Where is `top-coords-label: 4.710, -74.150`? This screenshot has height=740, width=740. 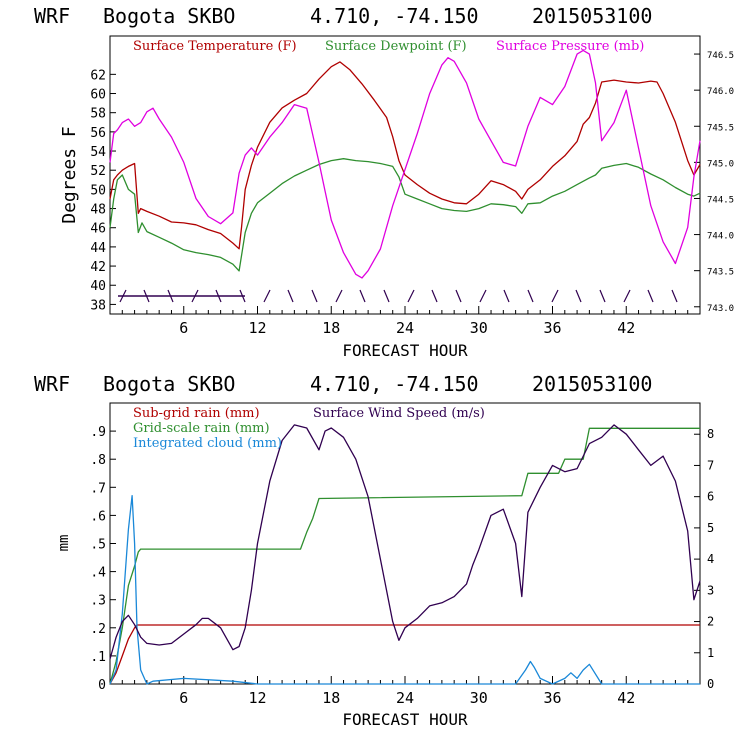
top-coords-label: 4.710, -74.150 is located at coordinates (394, 16).